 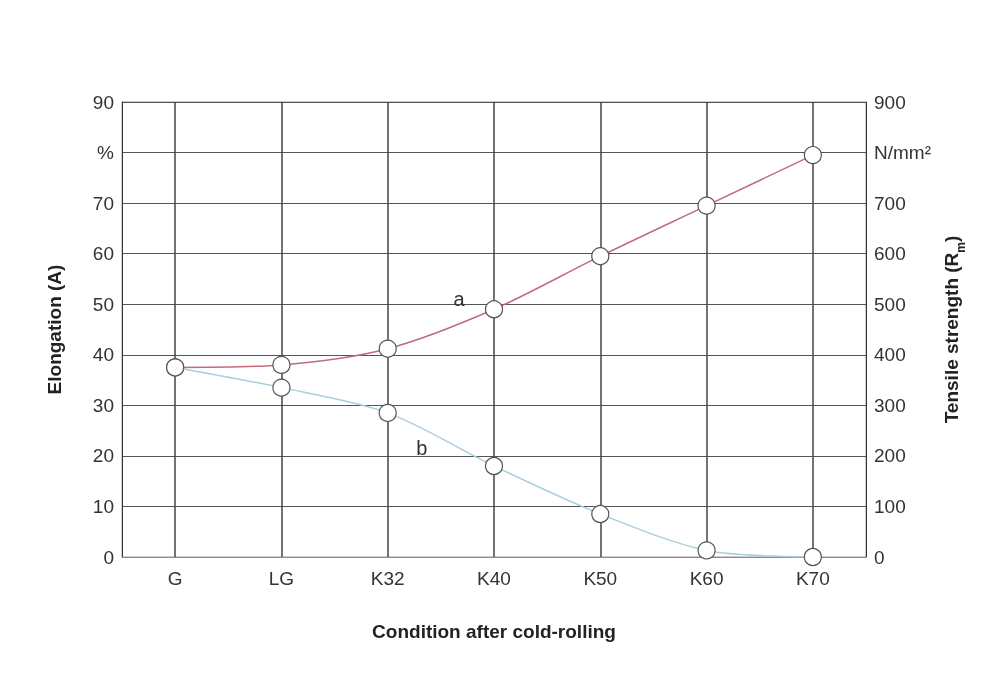 I want to click on y-tick-label: 50, so click(x=103, y=304).